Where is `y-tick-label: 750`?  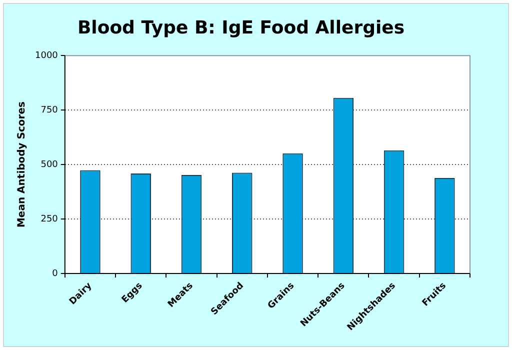 y-tick-label: 750 is located at coordinates (49, 110).